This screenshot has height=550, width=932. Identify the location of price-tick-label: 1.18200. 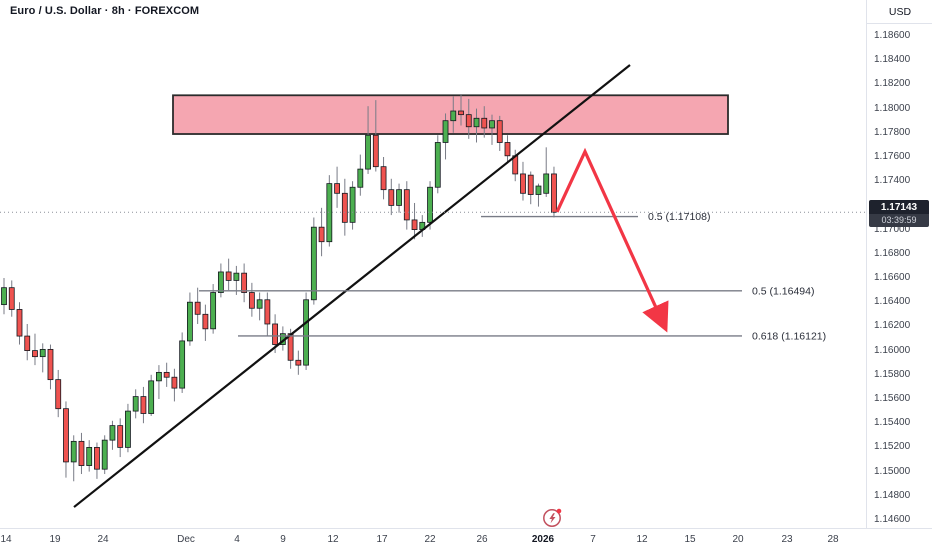
(892, 84).